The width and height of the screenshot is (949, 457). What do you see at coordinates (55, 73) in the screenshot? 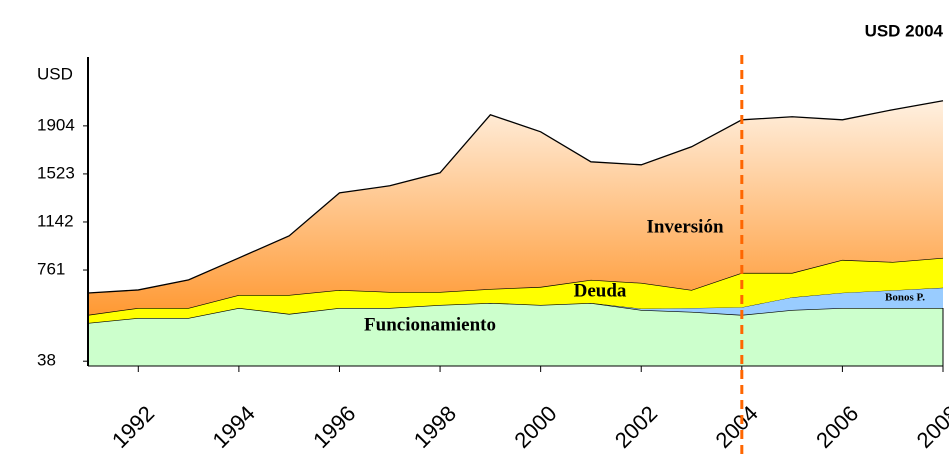
I see `y-axis-label: USD` at bounding box center [55, 73].